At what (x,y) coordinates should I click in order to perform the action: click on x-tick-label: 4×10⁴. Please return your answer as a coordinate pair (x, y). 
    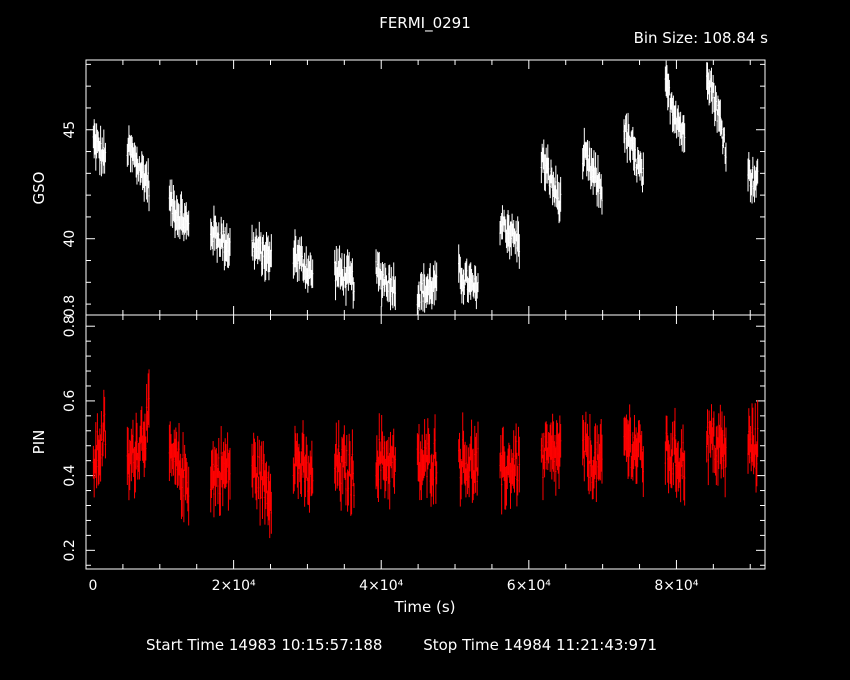
    Looking at the image, I should click on (381, 586).